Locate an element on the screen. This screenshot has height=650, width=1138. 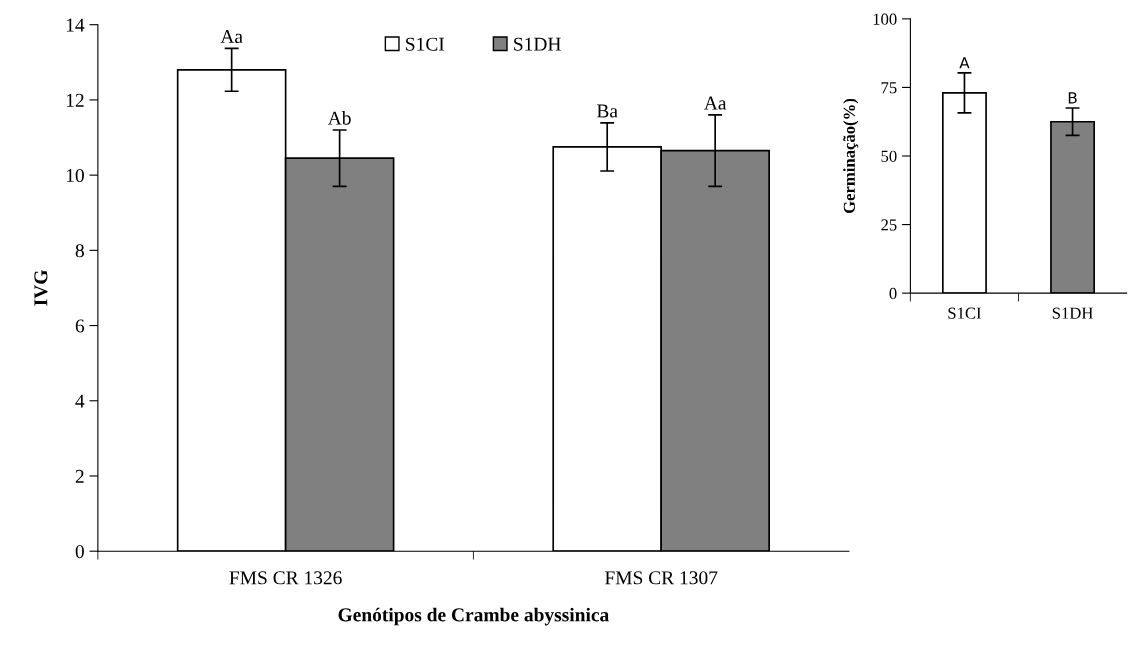
y-tick-label: 2 is located at coordinates (79, 476).